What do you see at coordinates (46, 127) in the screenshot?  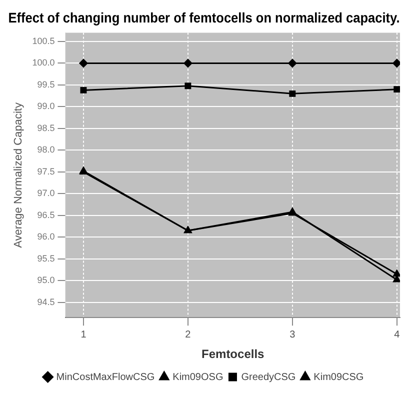 I see `y-tick-label: 98.5` at bounding box center [46, 127].